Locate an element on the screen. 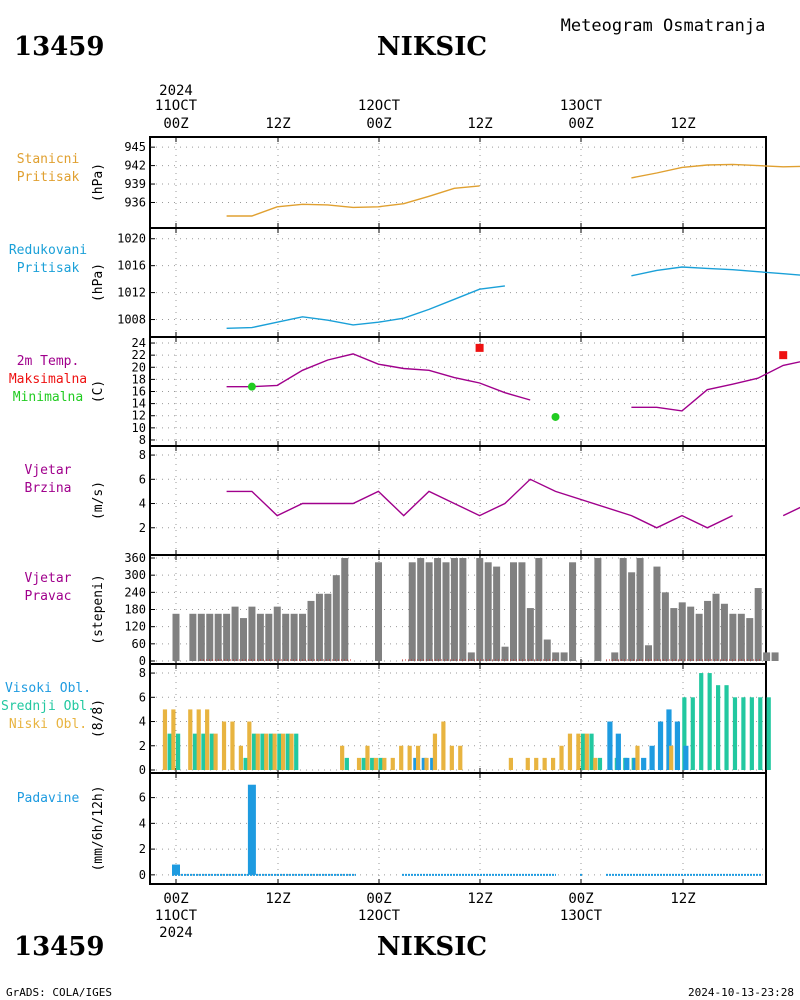 Image resolution: width=800 pixels, height=1000 pixels. variable-label: Maksimalna is located at coordinates (48, 379).